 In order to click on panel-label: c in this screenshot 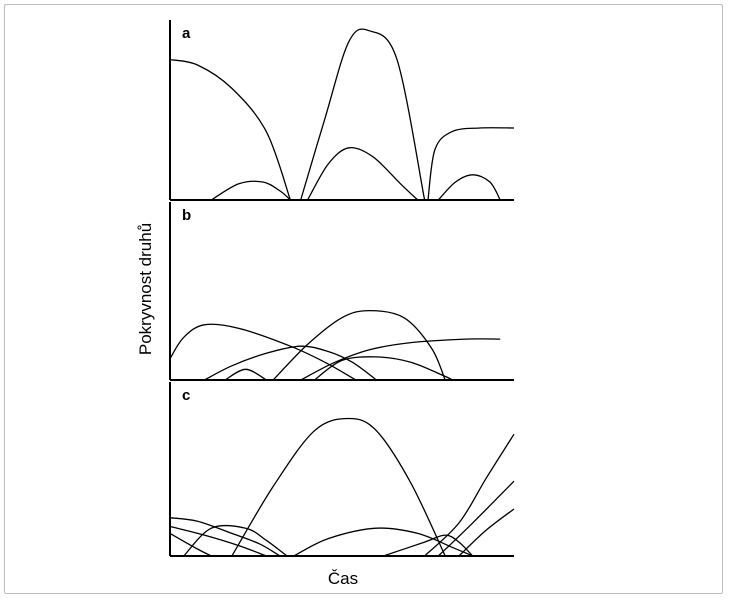, I will do `click(186, 395)`.